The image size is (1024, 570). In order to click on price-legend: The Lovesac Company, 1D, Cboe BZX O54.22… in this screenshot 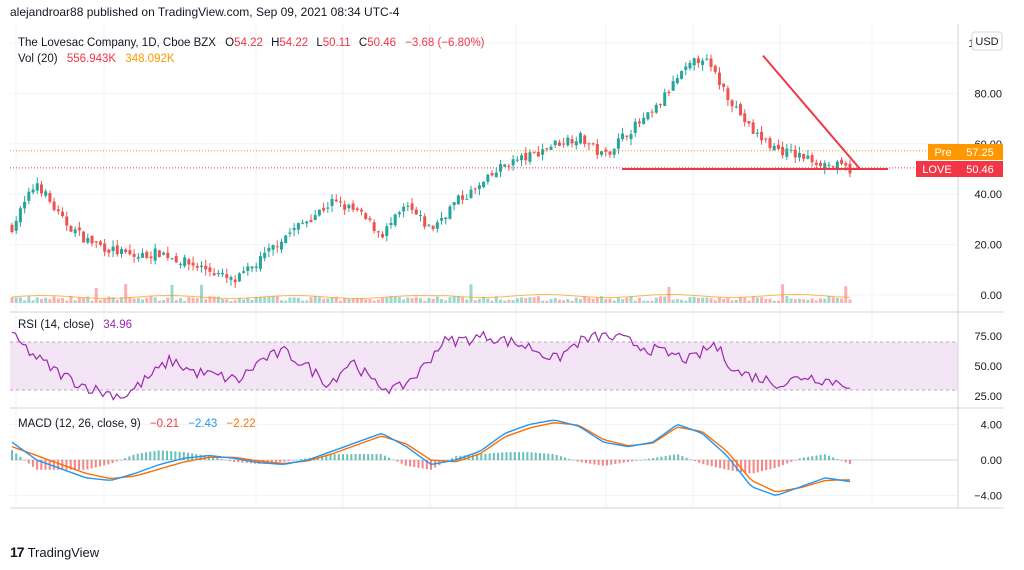, I will do `click(251, 51)`.